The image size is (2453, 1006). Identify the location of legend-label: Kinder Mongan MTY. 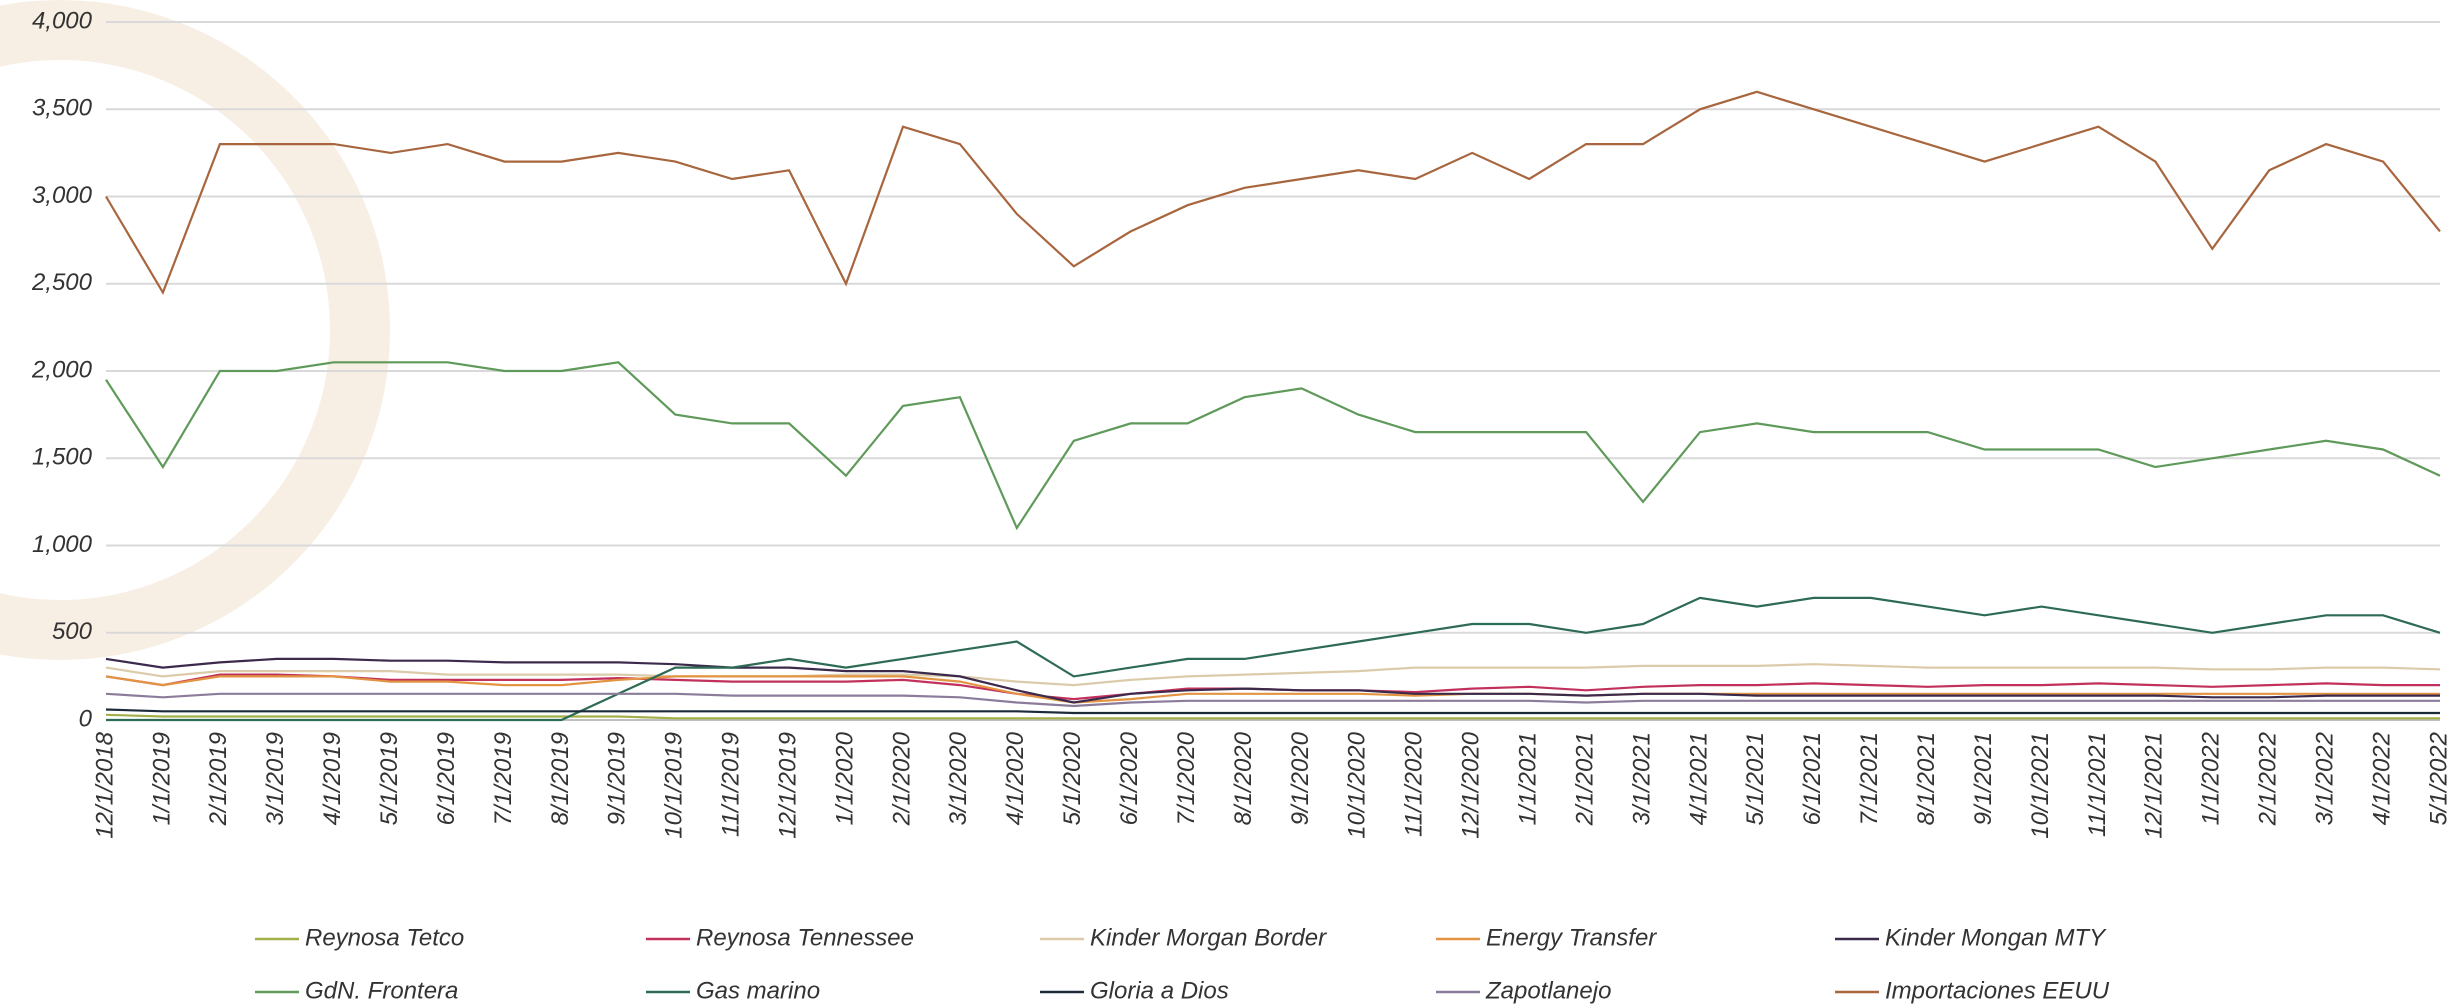
(1996, 937).